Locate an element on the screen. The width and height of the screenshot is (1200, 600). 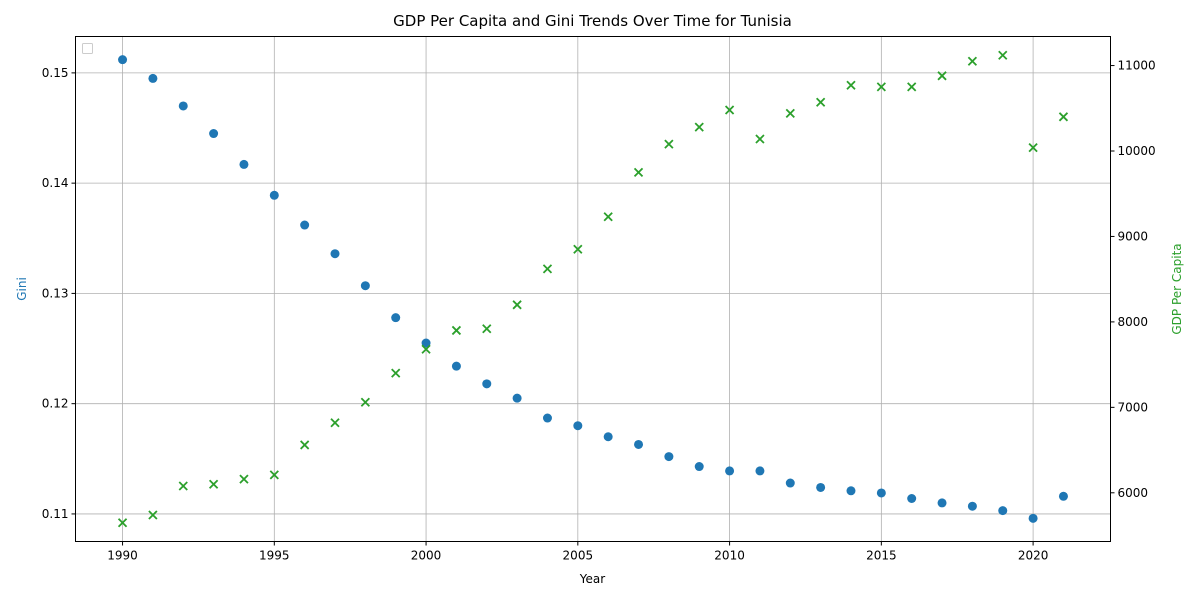
y-left-tick-label: 0.15 is located at coordinates (55, 73).